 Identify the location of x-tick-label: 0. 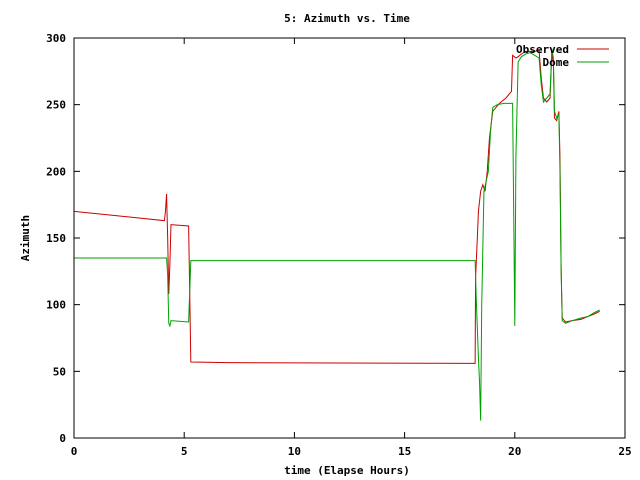
(74, 451).